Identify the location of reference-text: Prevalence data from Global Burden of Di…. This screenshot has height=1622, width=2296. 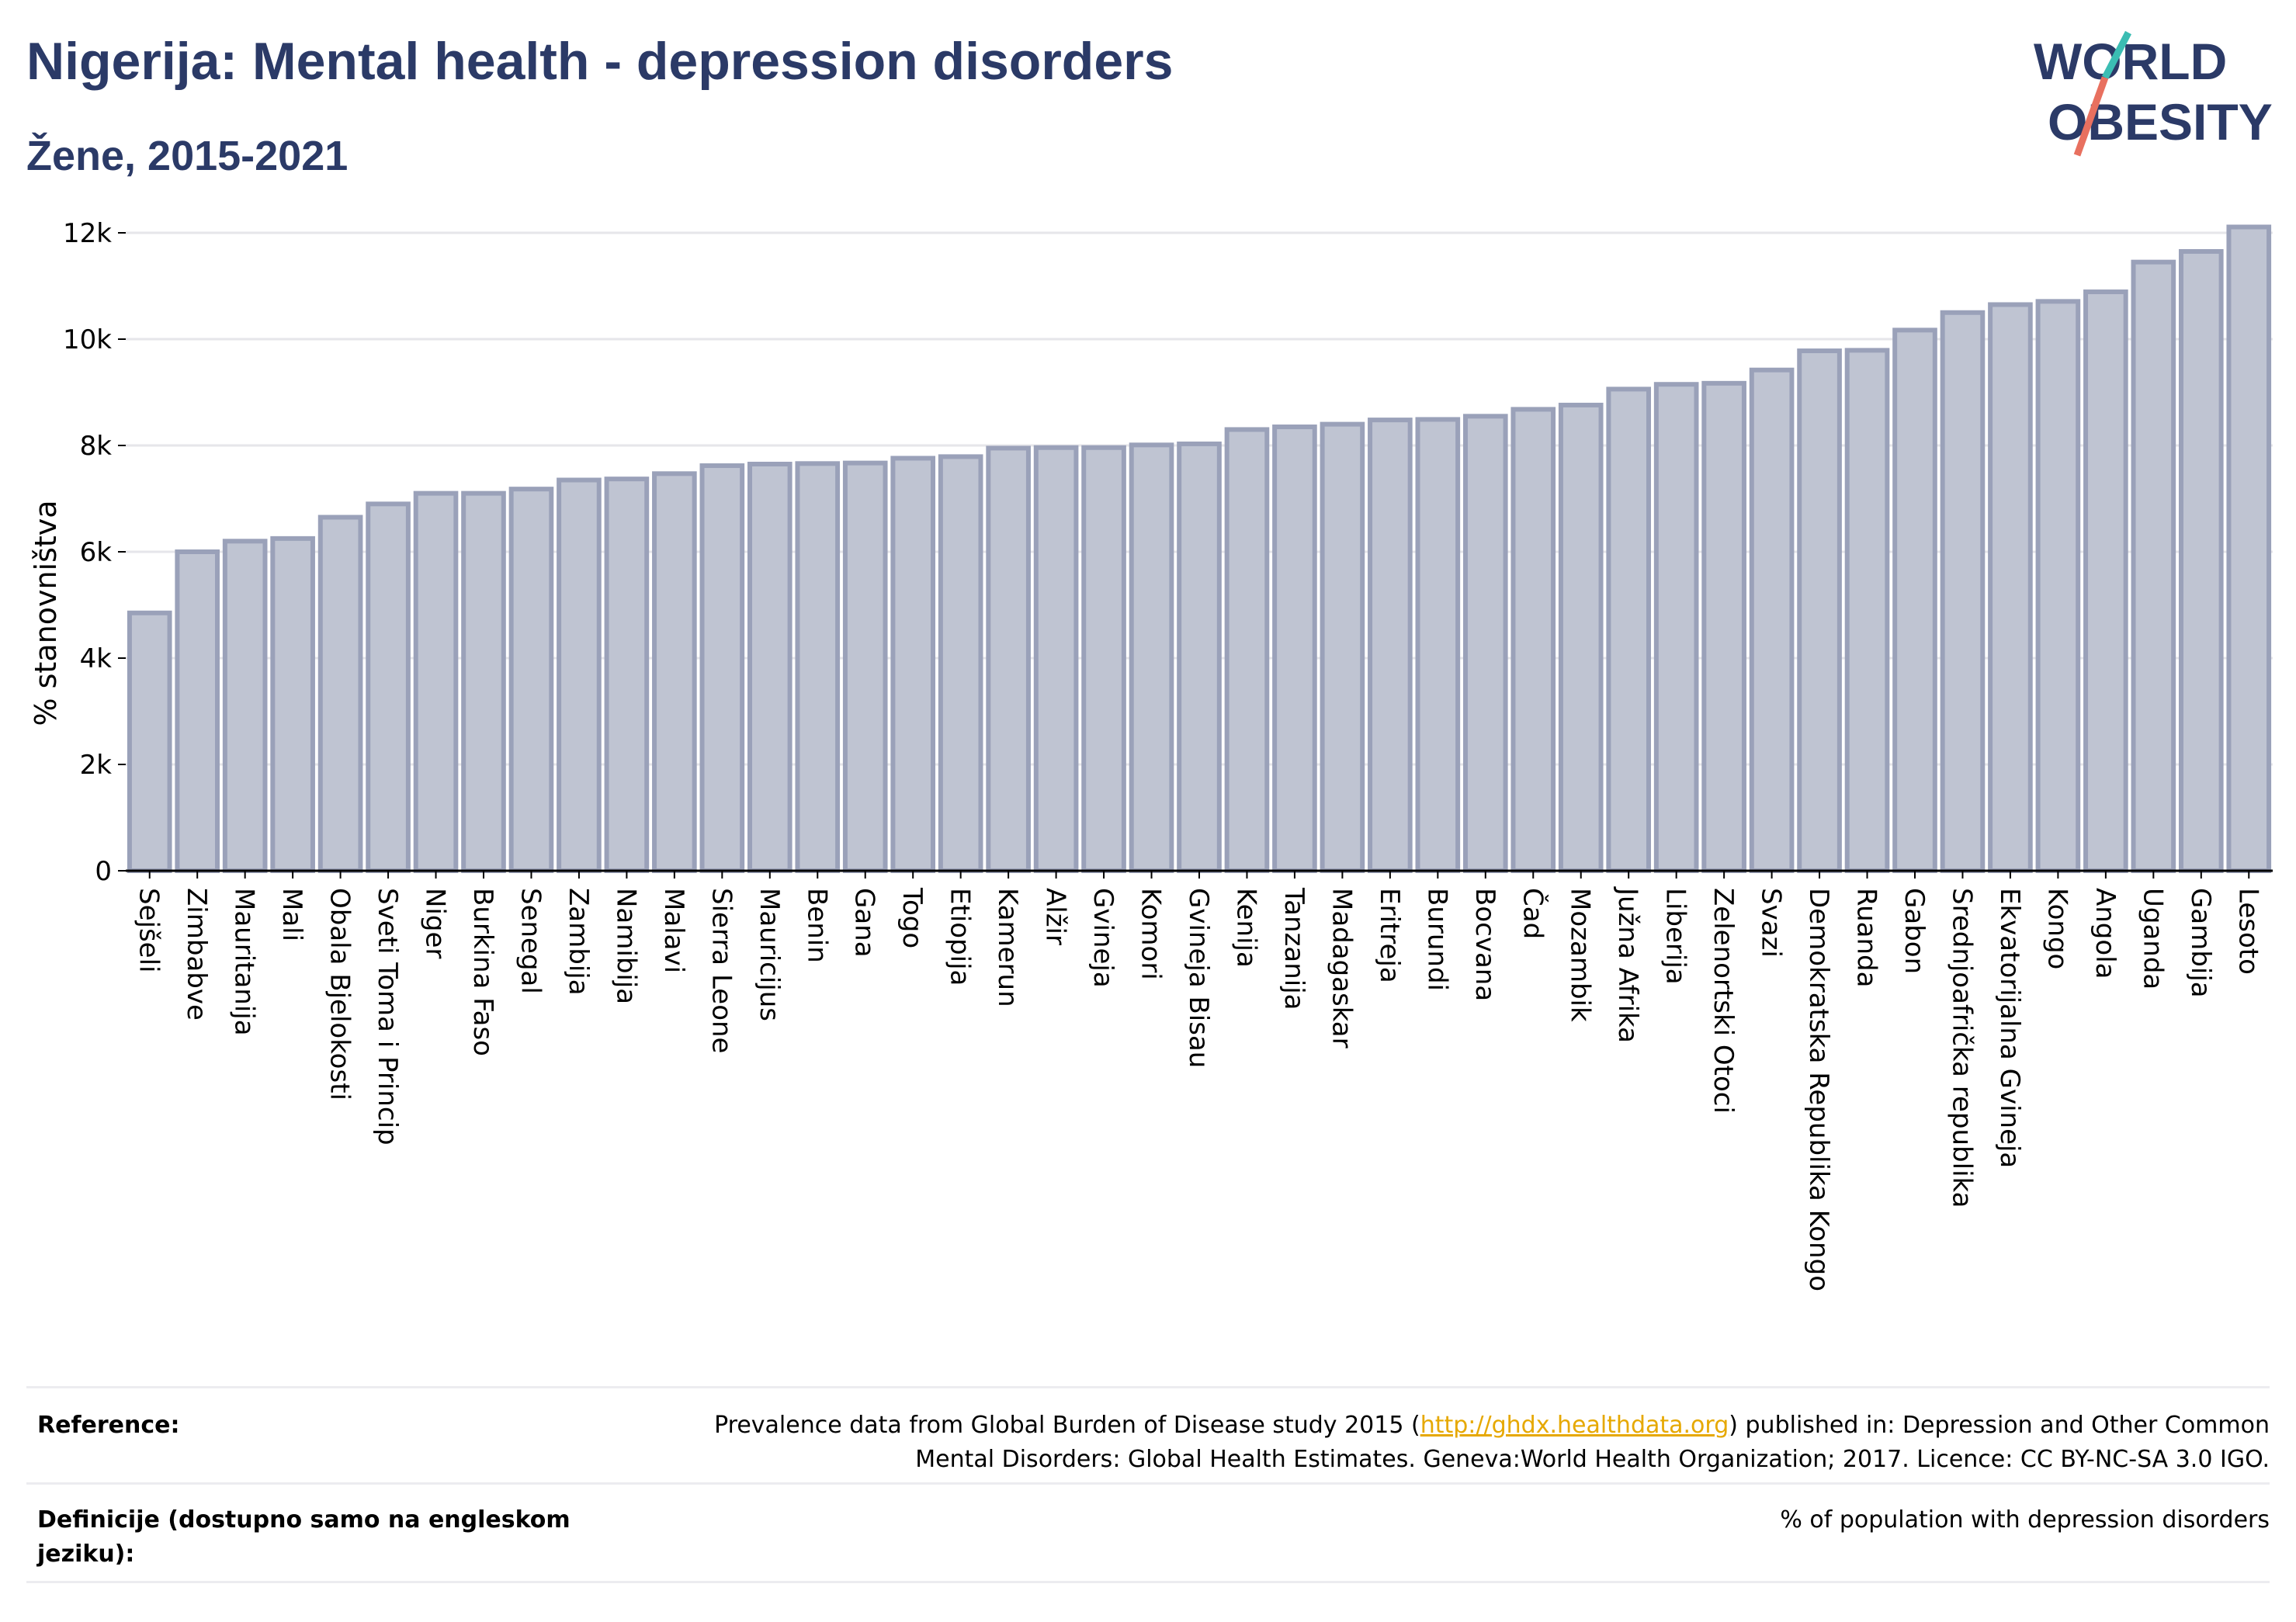
(1435, 1443).